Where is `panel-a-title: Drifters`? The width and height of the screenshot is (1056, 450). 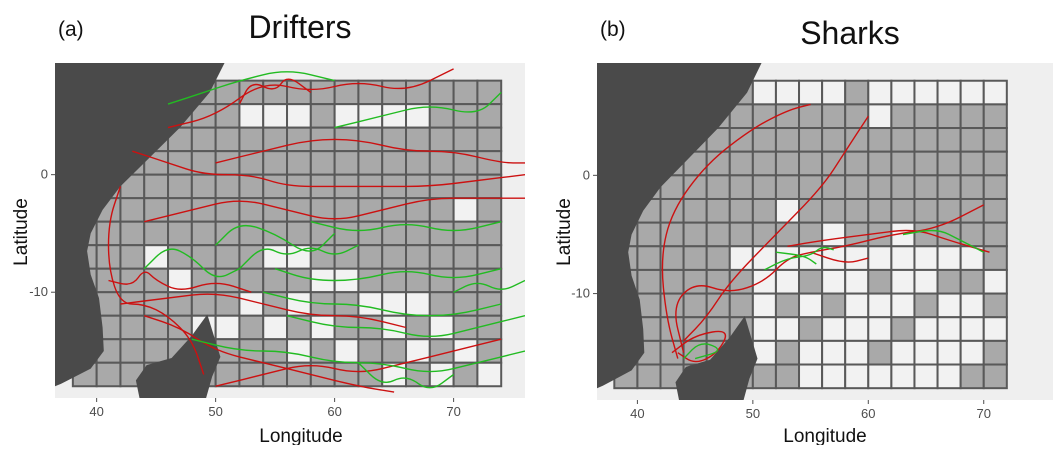
panel-a-title: Drifters is located at coordinates (299, 27).